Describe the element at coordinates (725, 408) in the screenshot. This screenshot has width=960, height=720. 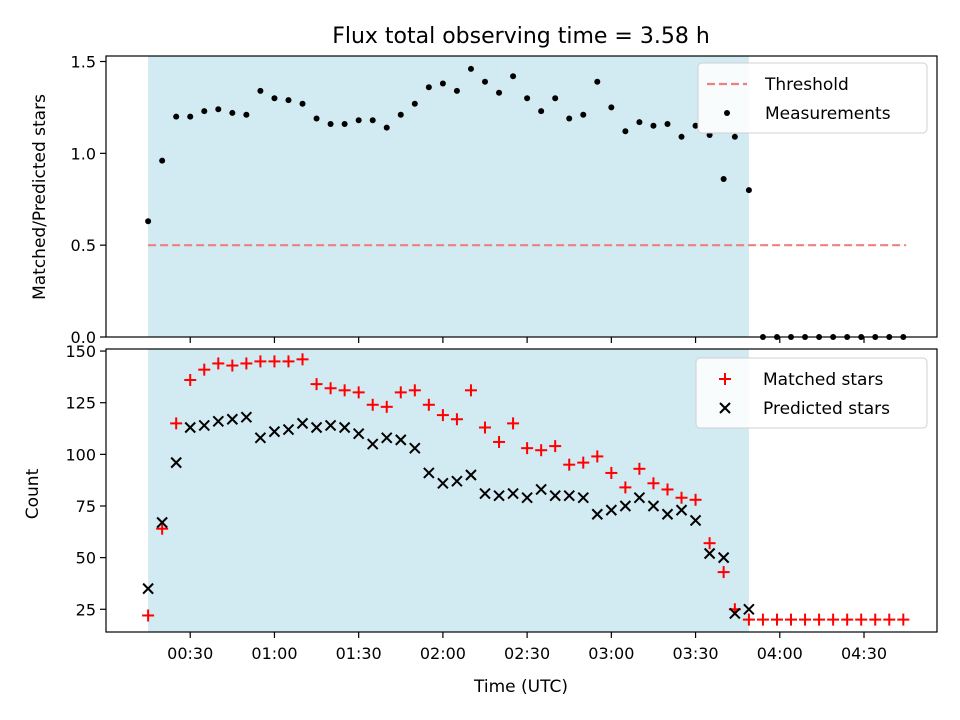
I see `legend-predicted-swatch` at that location.